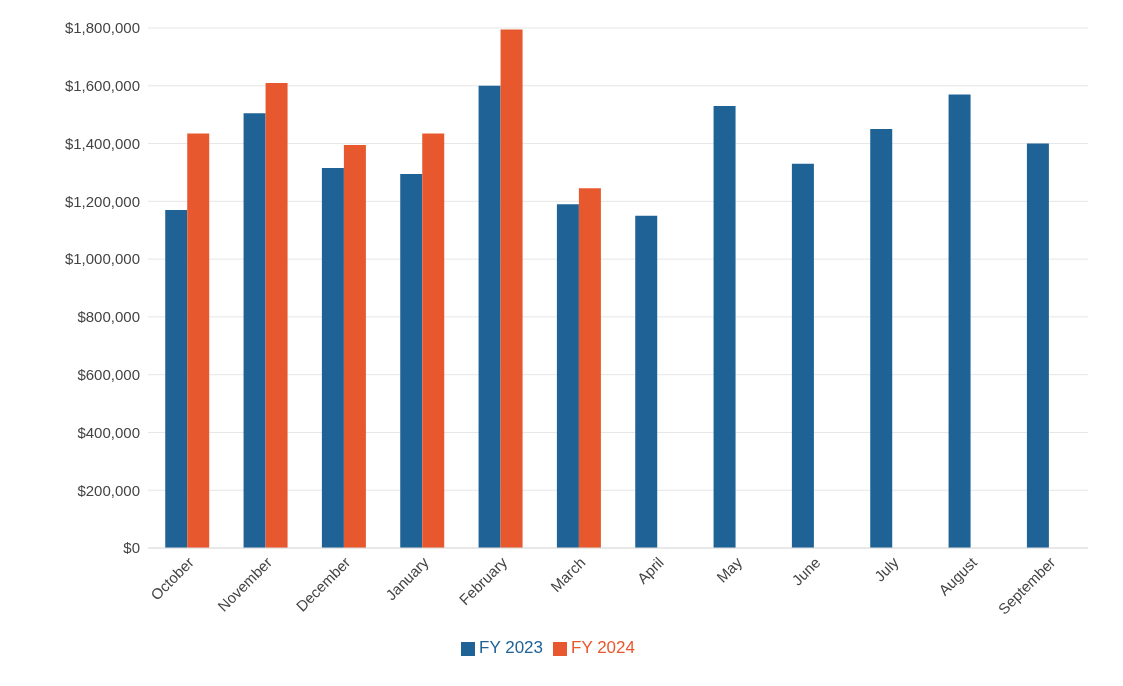  I want to click on y-tick-label: $800,000, so click(108, 317).